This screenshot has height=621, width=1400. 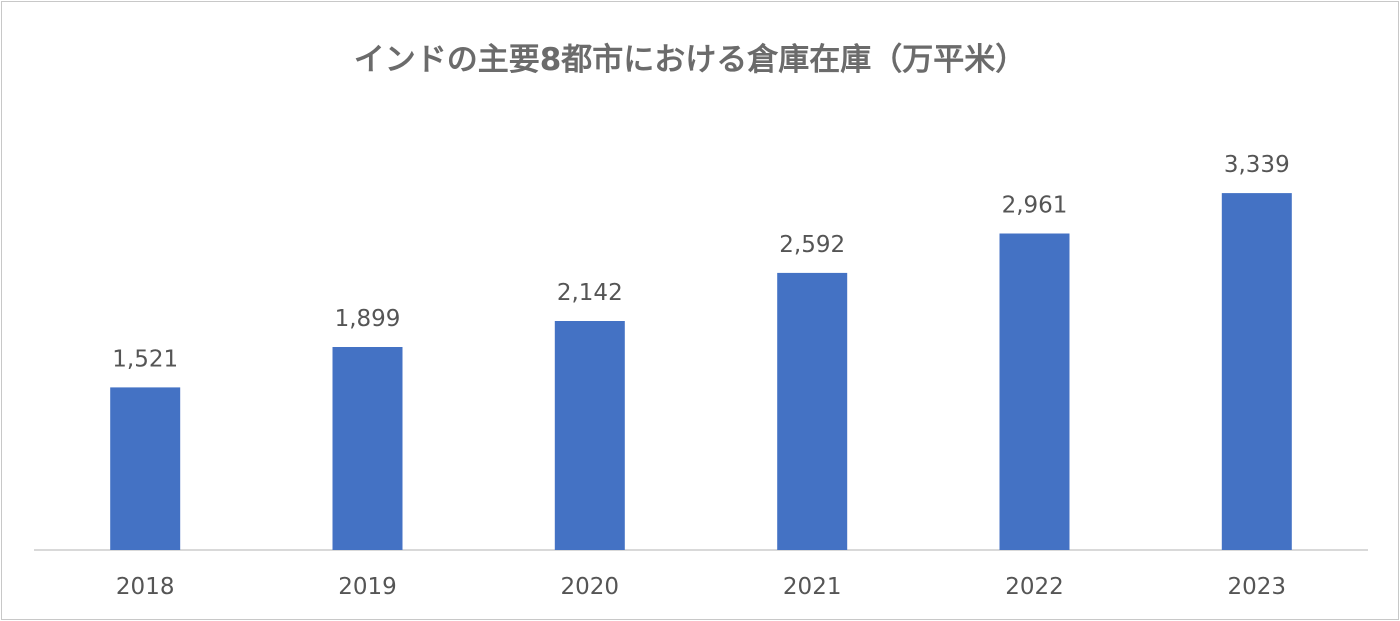 I want to click on x-tick-label-2023: 2023, so click(x=1257, y=587).